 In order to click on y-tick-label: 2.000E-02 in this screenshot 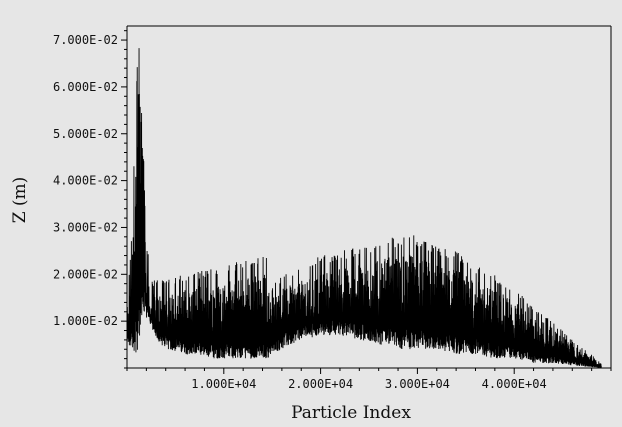, I will do `click(85, 274)`.